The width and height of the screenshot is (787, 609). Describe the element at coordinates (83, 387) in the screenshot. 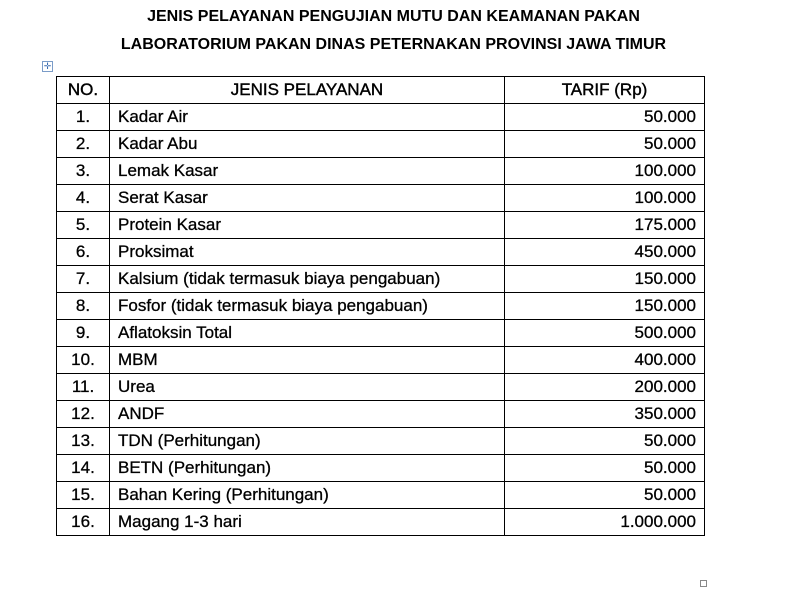

I see `row-number: 11.` at that location.